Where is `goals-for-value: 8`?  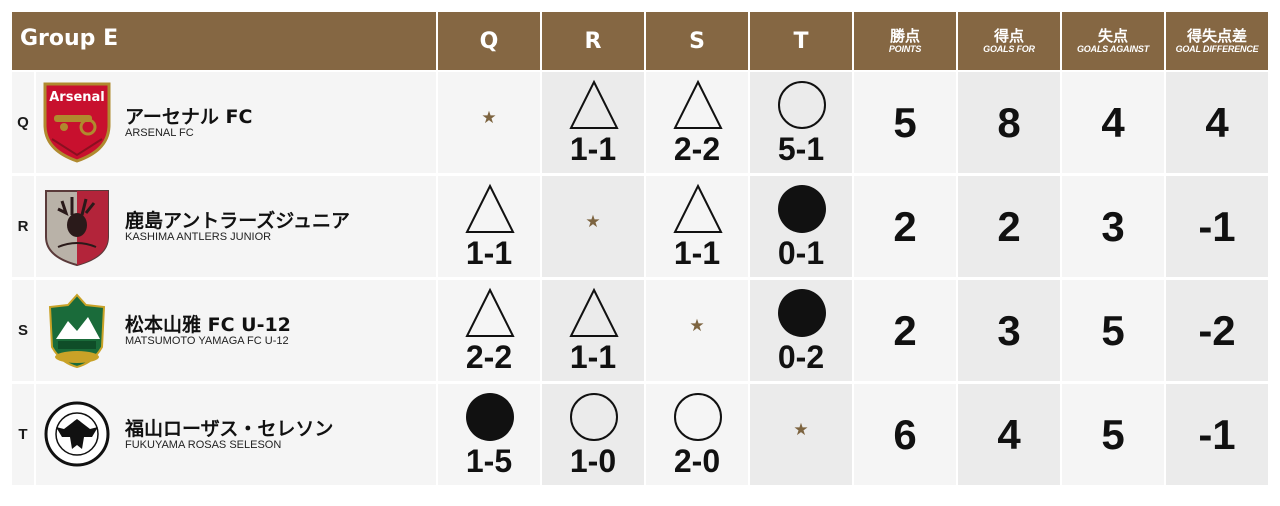 goals-for-value: 8 is located at coordinates (1009, 122).